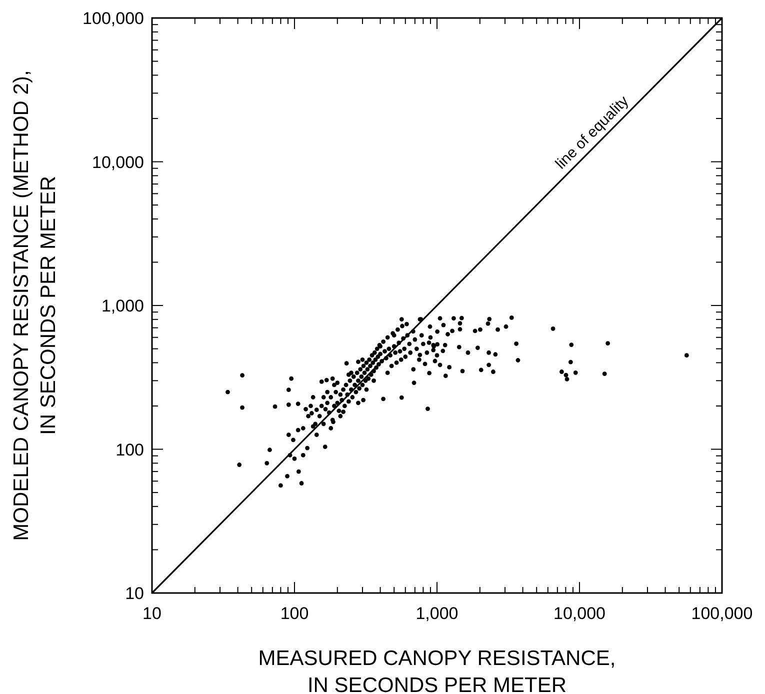 The width and height of the screenshot is (765, 694). Describe the element at coordinates (294, 613) in the screenshot. I see `x-tick-label: 100` at that location.